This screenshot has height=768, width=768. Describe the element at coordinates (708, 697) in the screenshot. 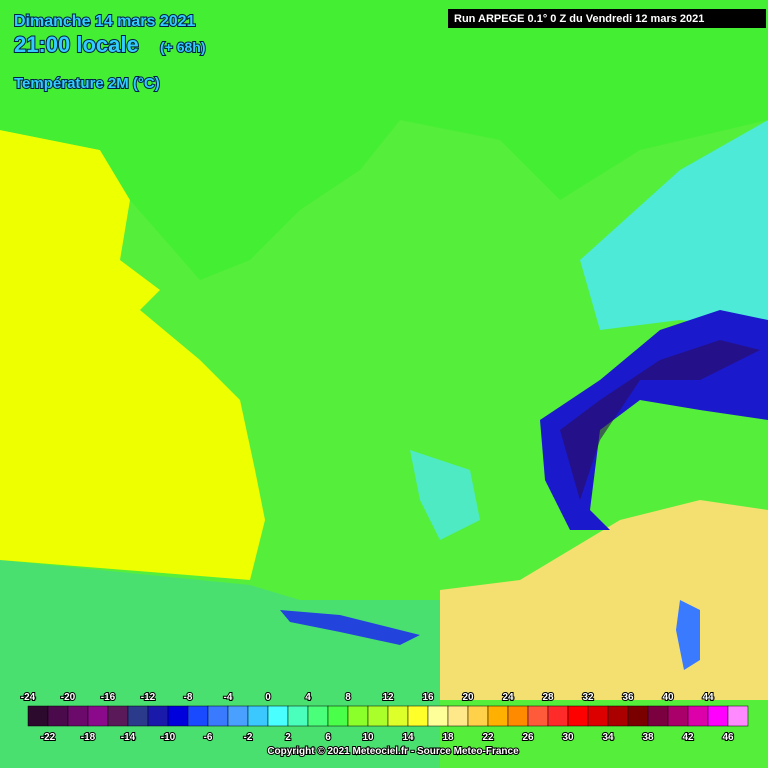

I see `legend-label: 44` at that location.